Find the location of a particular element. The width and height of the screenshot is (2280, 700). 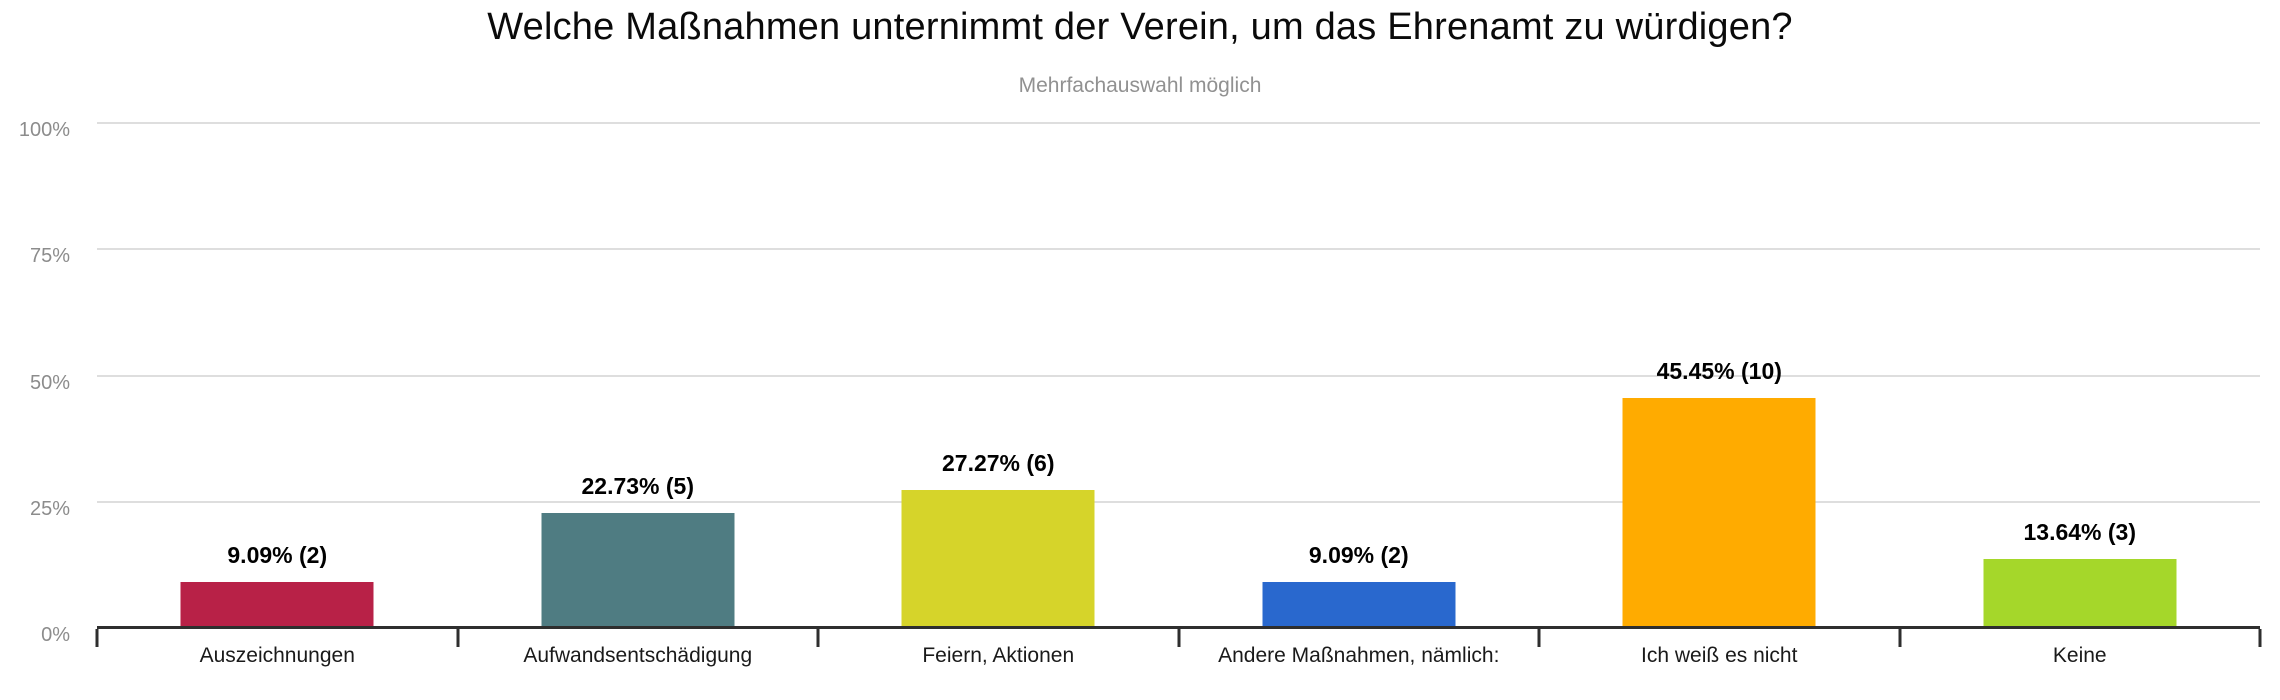

bar-group-3: 27.27% (6) Feiern, Aktionen is located at coordinates (998, 395).